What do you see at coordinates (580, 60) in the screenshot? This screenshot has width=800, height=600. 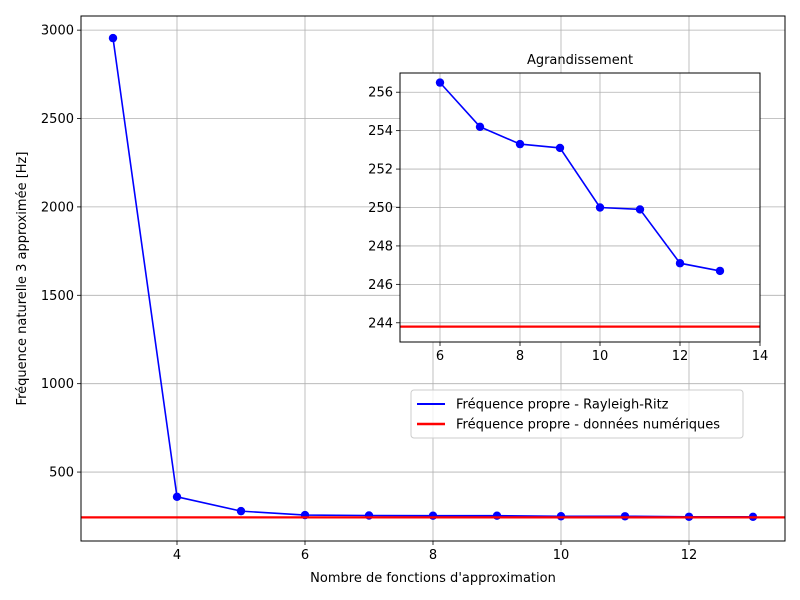 I see `inset-title: Agrandissement` at bounding box center [580, 60].